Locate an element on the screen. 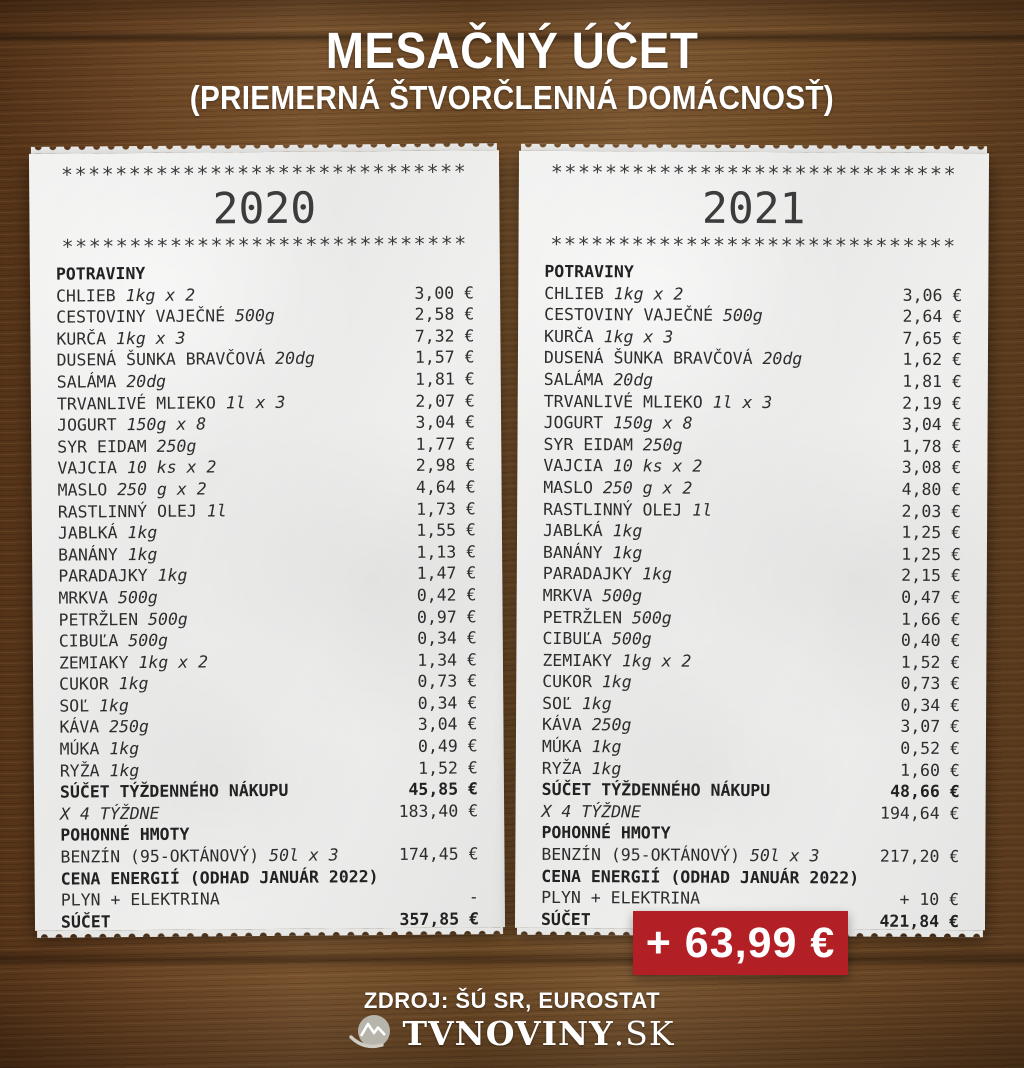 Image resolution: width=1024 pixels, height=1068 pixels. item-price: 0,42 € is located at coordinates (446, 595).